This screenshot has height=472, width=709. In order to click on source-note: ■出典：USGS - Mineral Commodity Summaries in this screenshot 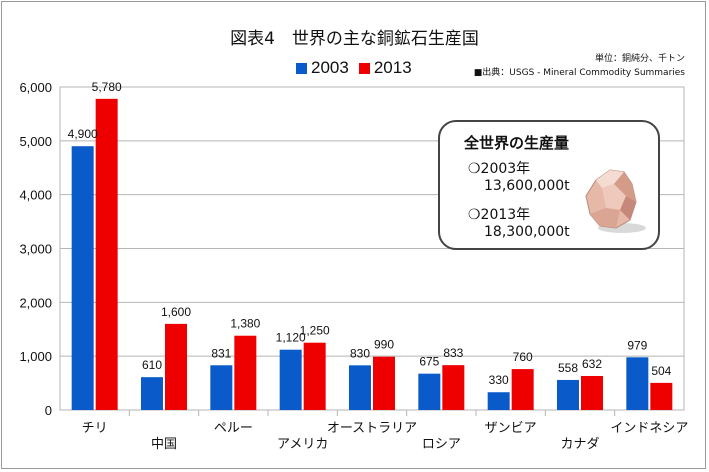, I will do `click(579, 73)`.